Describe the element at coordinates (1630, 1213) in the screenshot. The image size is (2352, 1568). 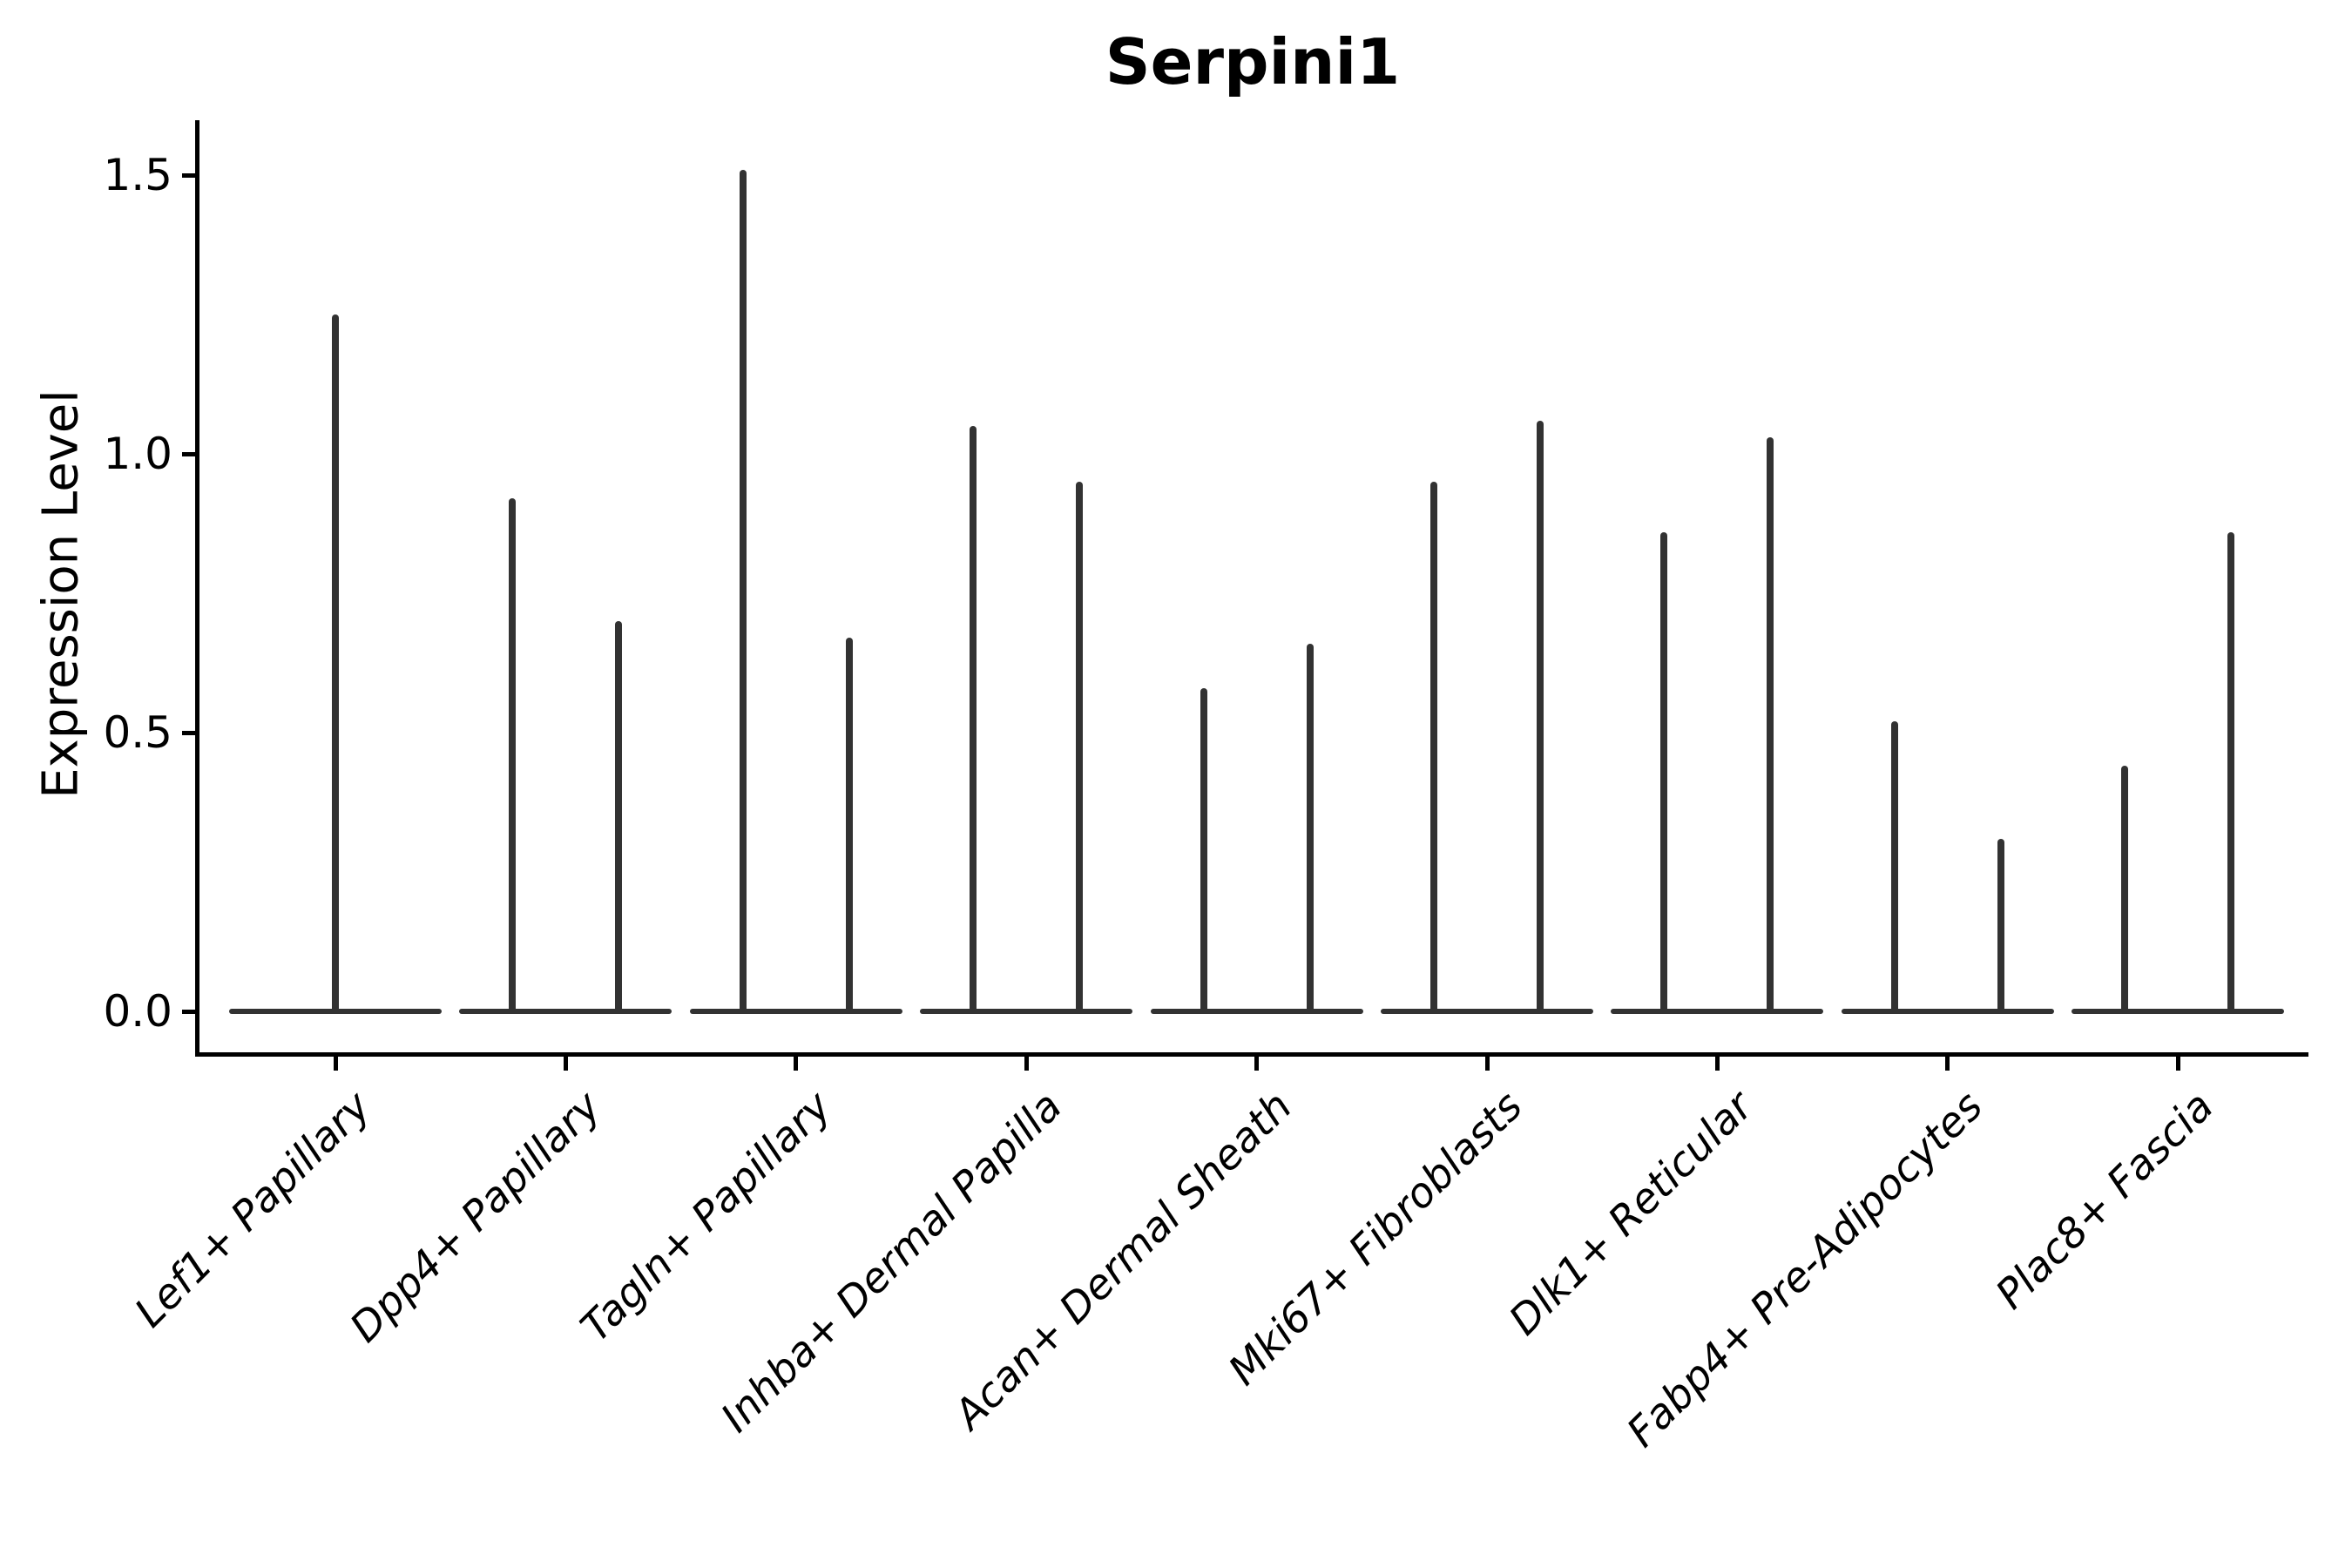
I see `x-tick-label: Dlk1+ Reticular` at that location.